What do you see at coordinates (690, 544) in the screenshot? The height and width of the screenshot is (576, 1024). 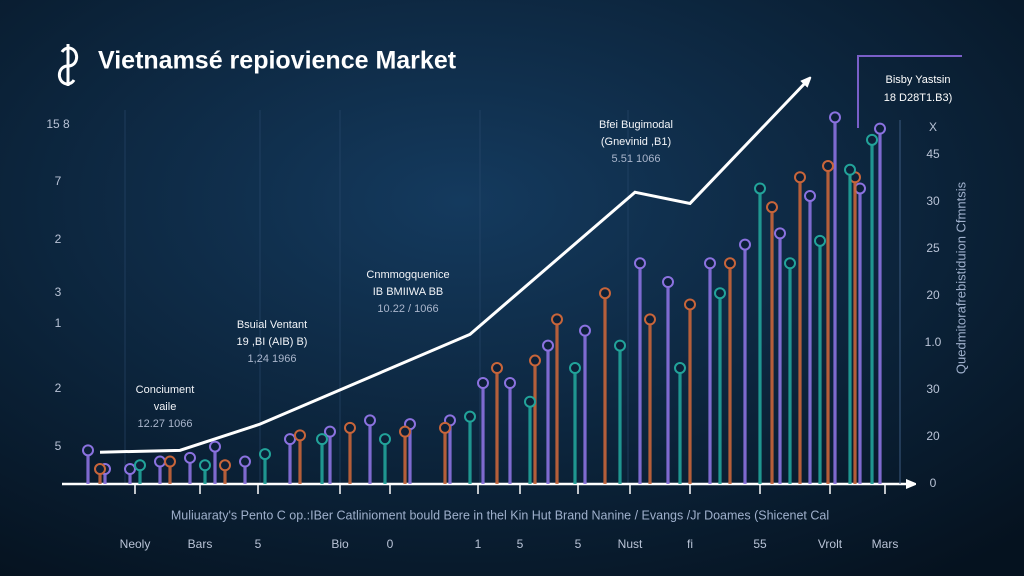 I see `x-label: fi` at bounding box center [690, 544].